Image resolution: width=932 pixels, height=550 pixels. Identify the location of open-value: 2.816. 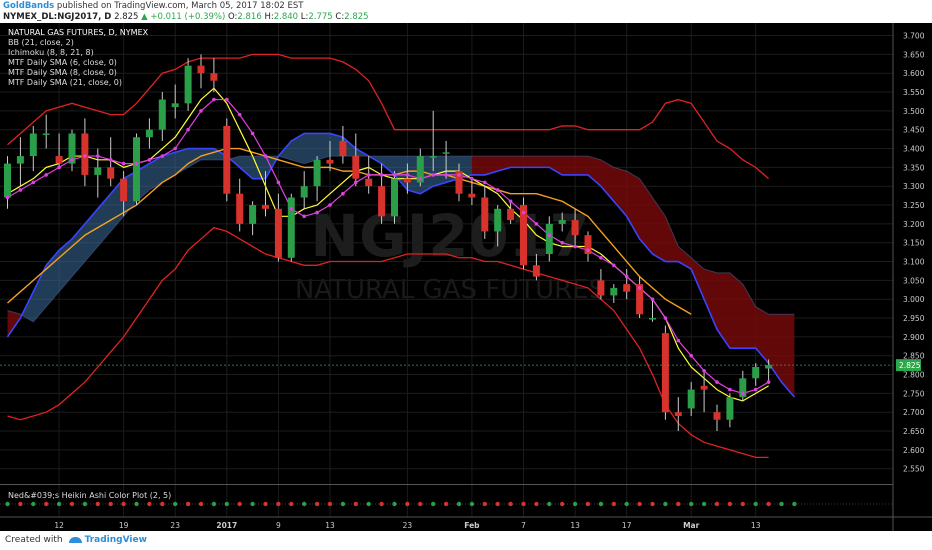
(249, 17).